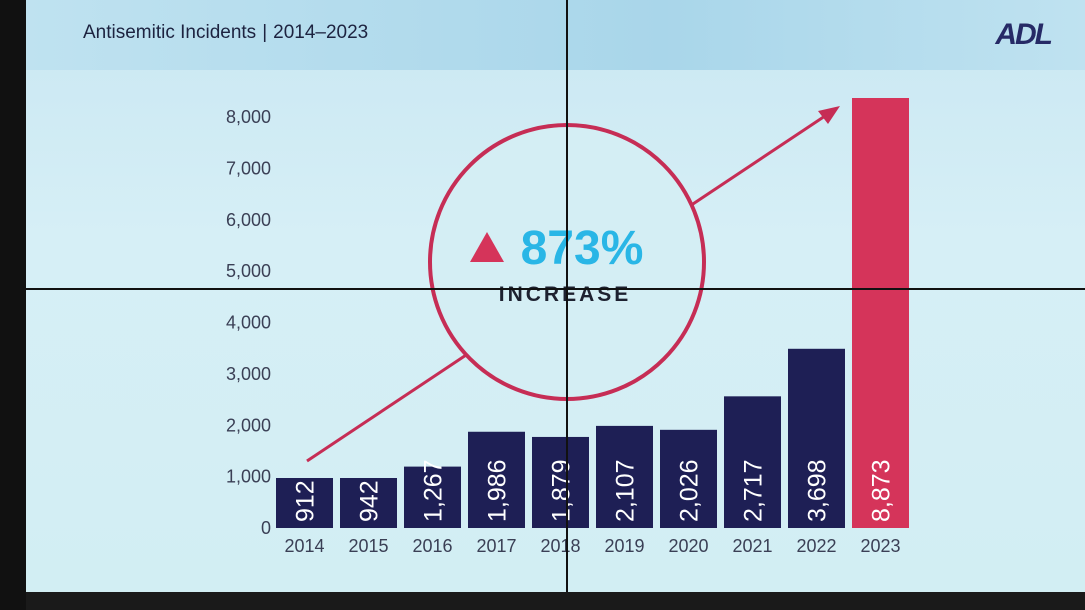 Image resolution: width=1085 pixels, height=610 pixels. Describe the element at coordinates (248, 220) in the screenshot. I see `y-tick-label: 6,000` at that location.